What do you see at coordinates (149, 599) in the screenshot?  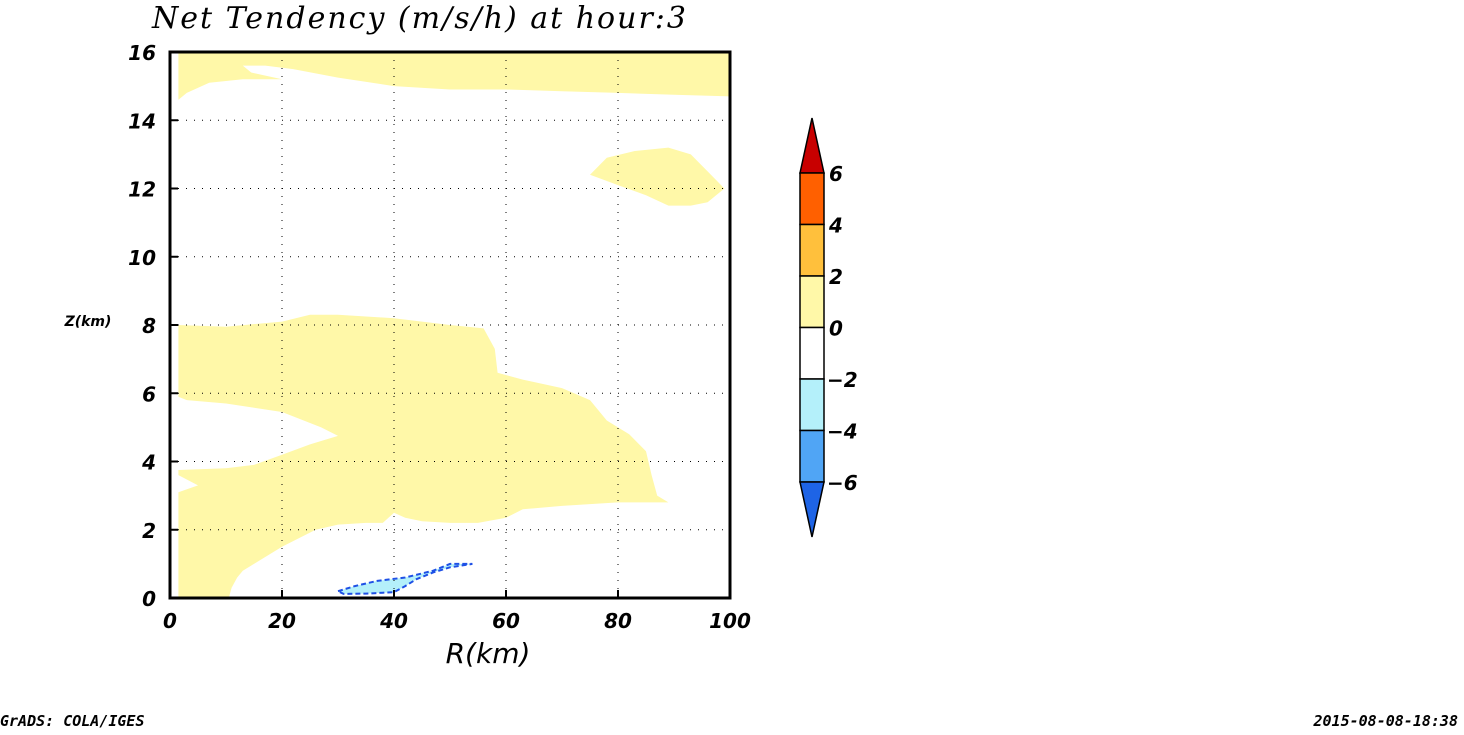 I see `y-tick-label: 0` at bounding box center [149, 599].